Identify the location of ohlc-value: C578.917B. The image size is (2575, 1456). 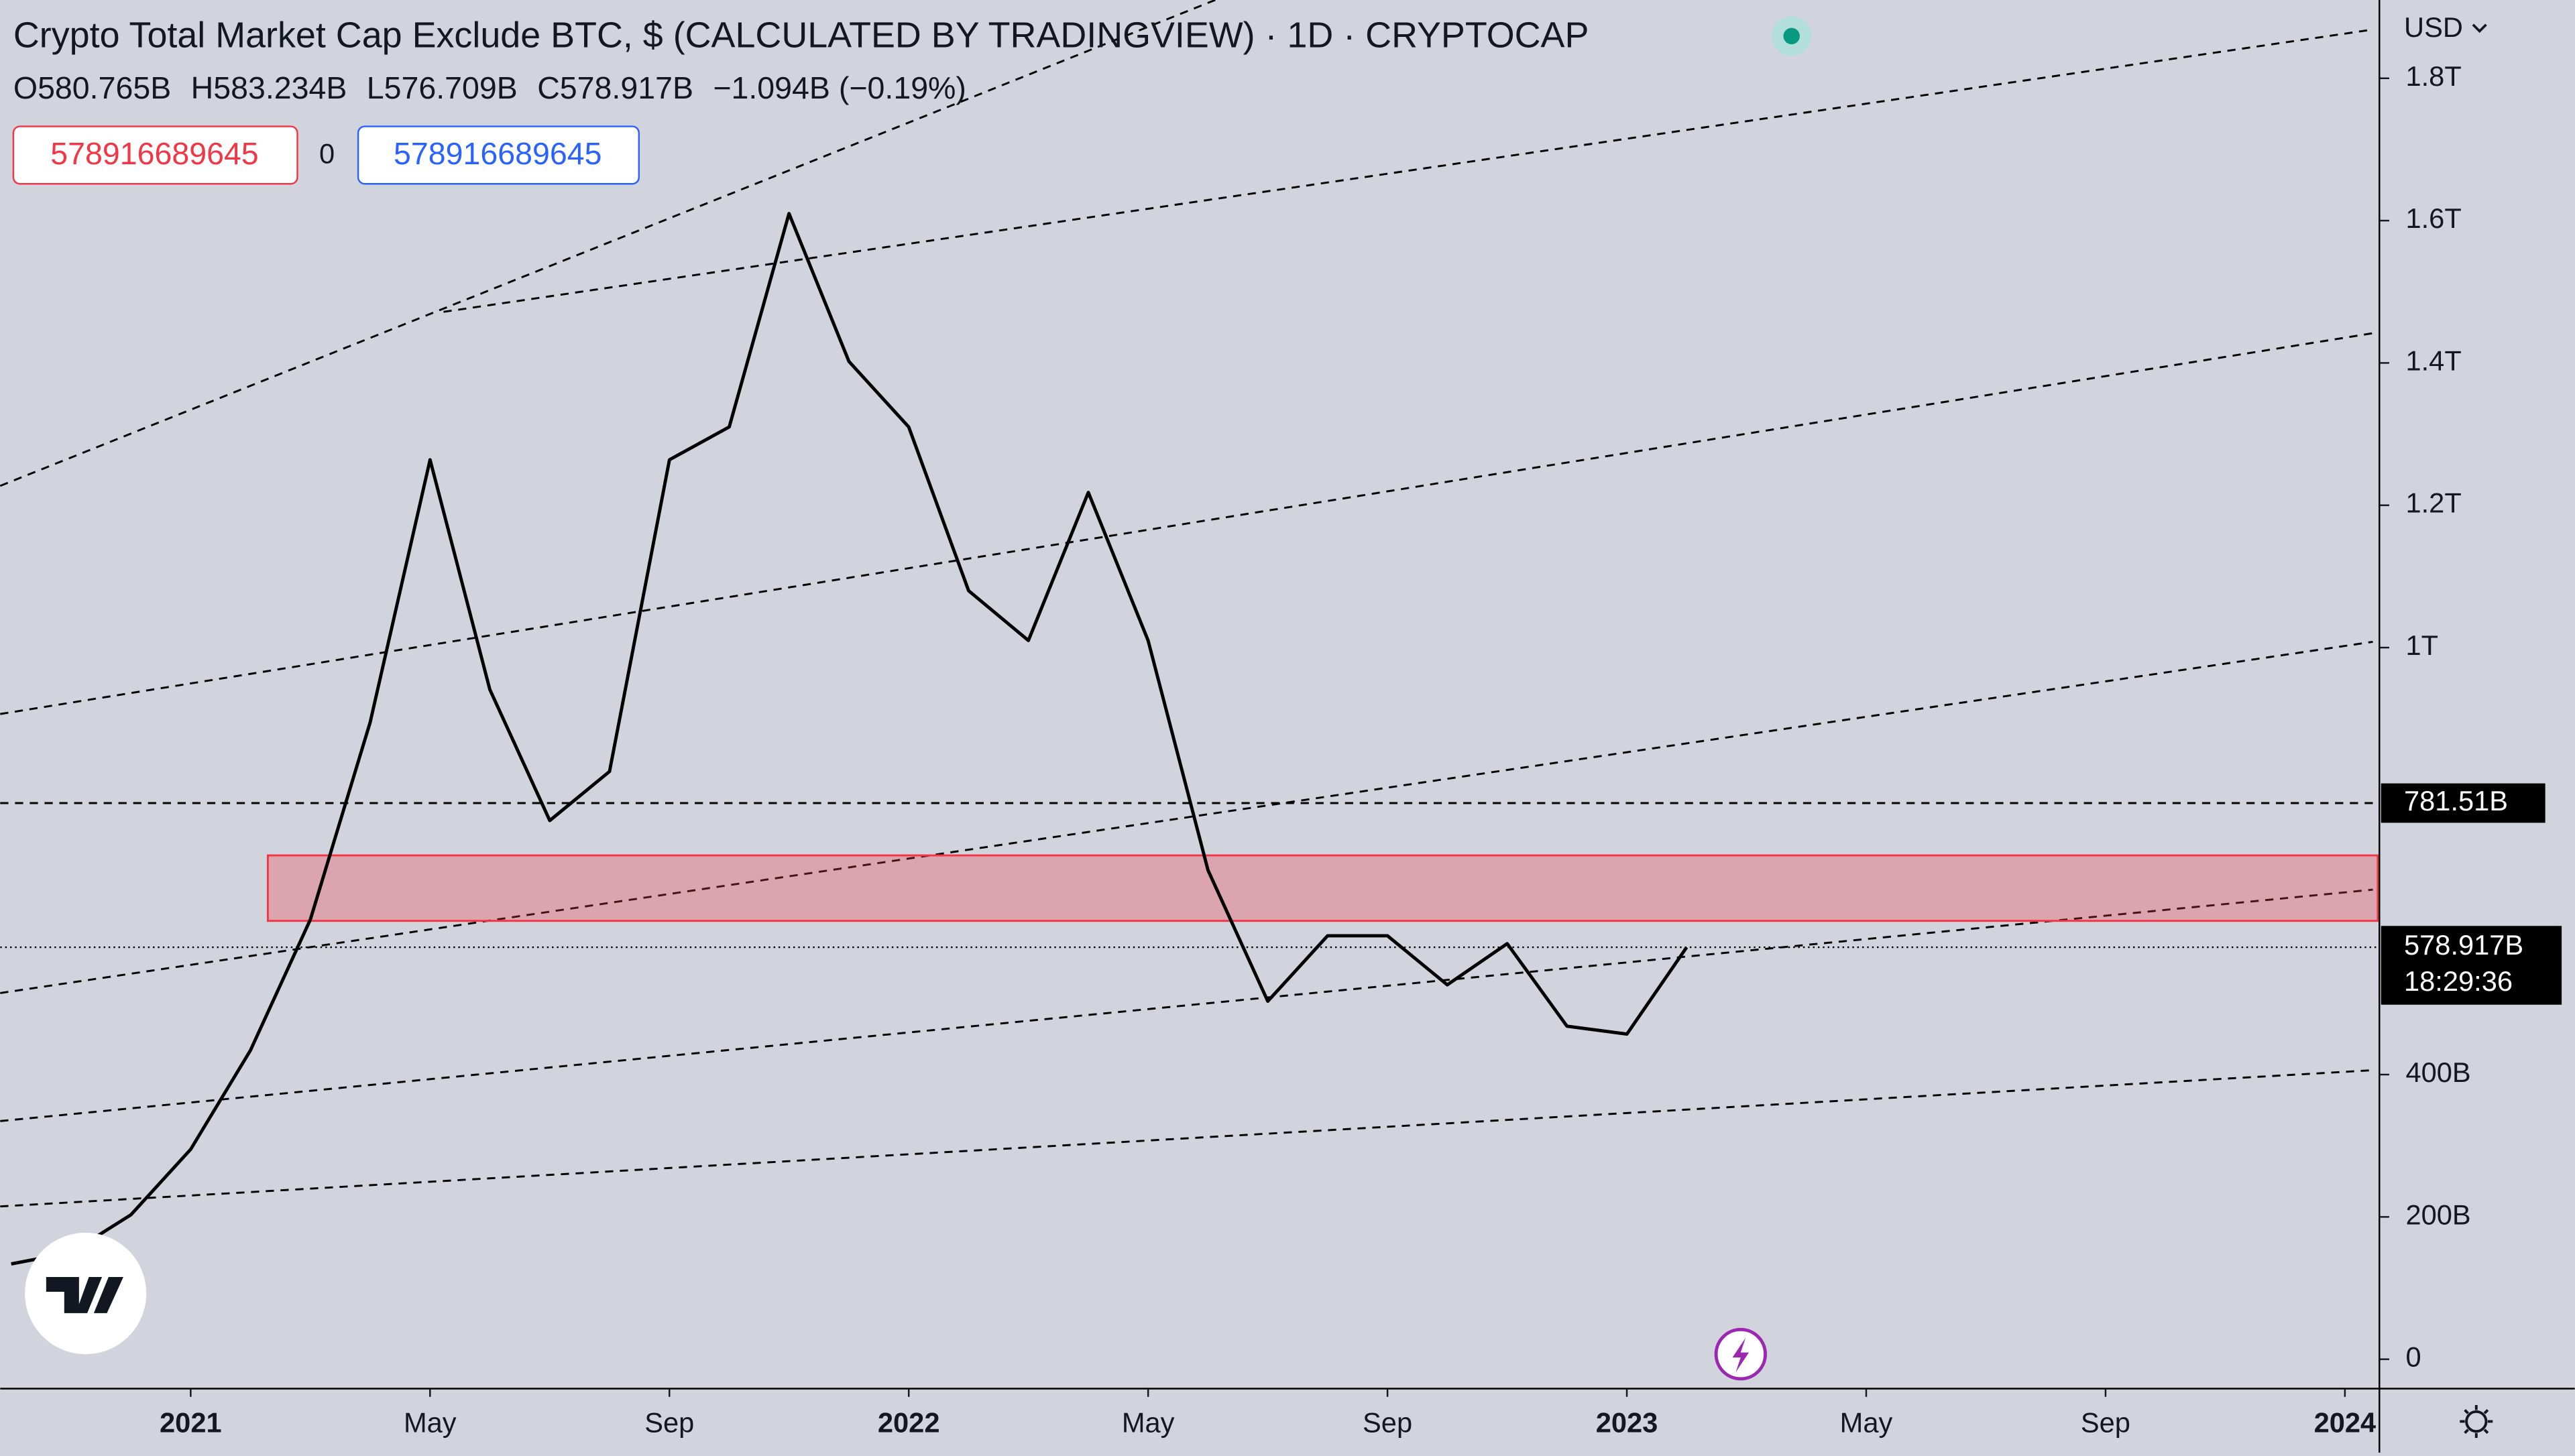
(615, 87).